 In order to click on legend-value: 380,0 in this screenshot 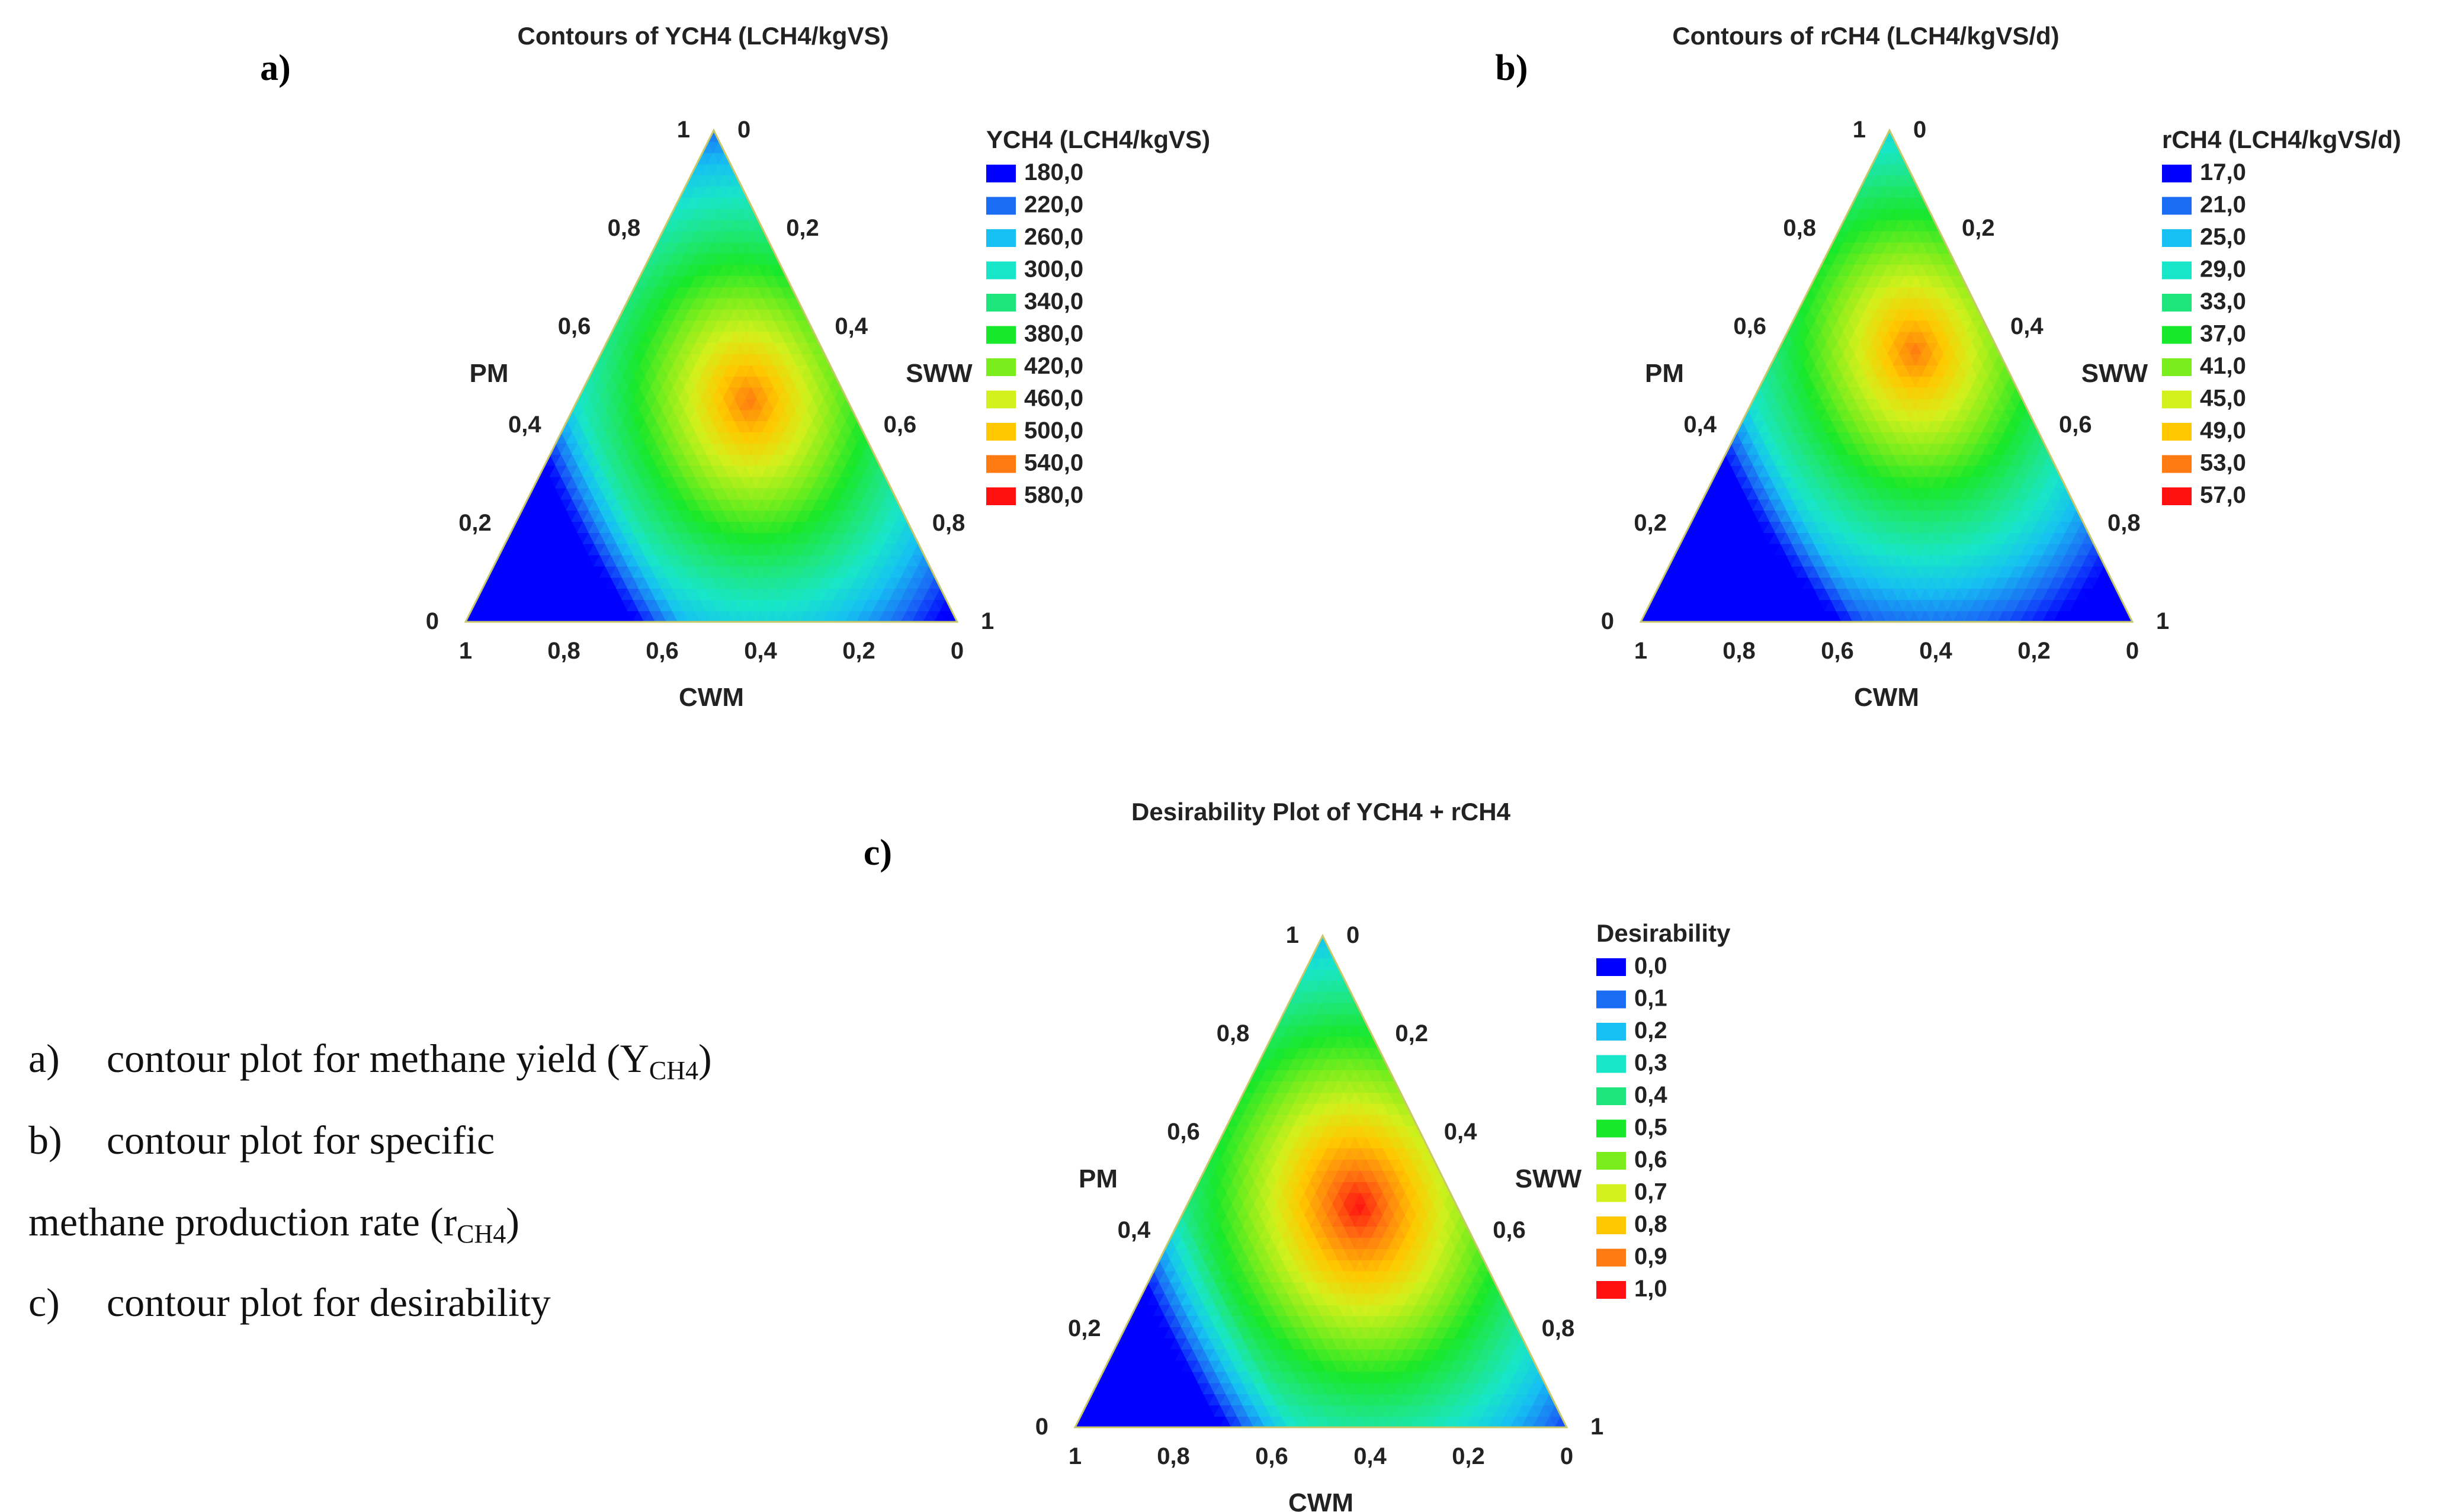, I will do `click(1053, 334)`.